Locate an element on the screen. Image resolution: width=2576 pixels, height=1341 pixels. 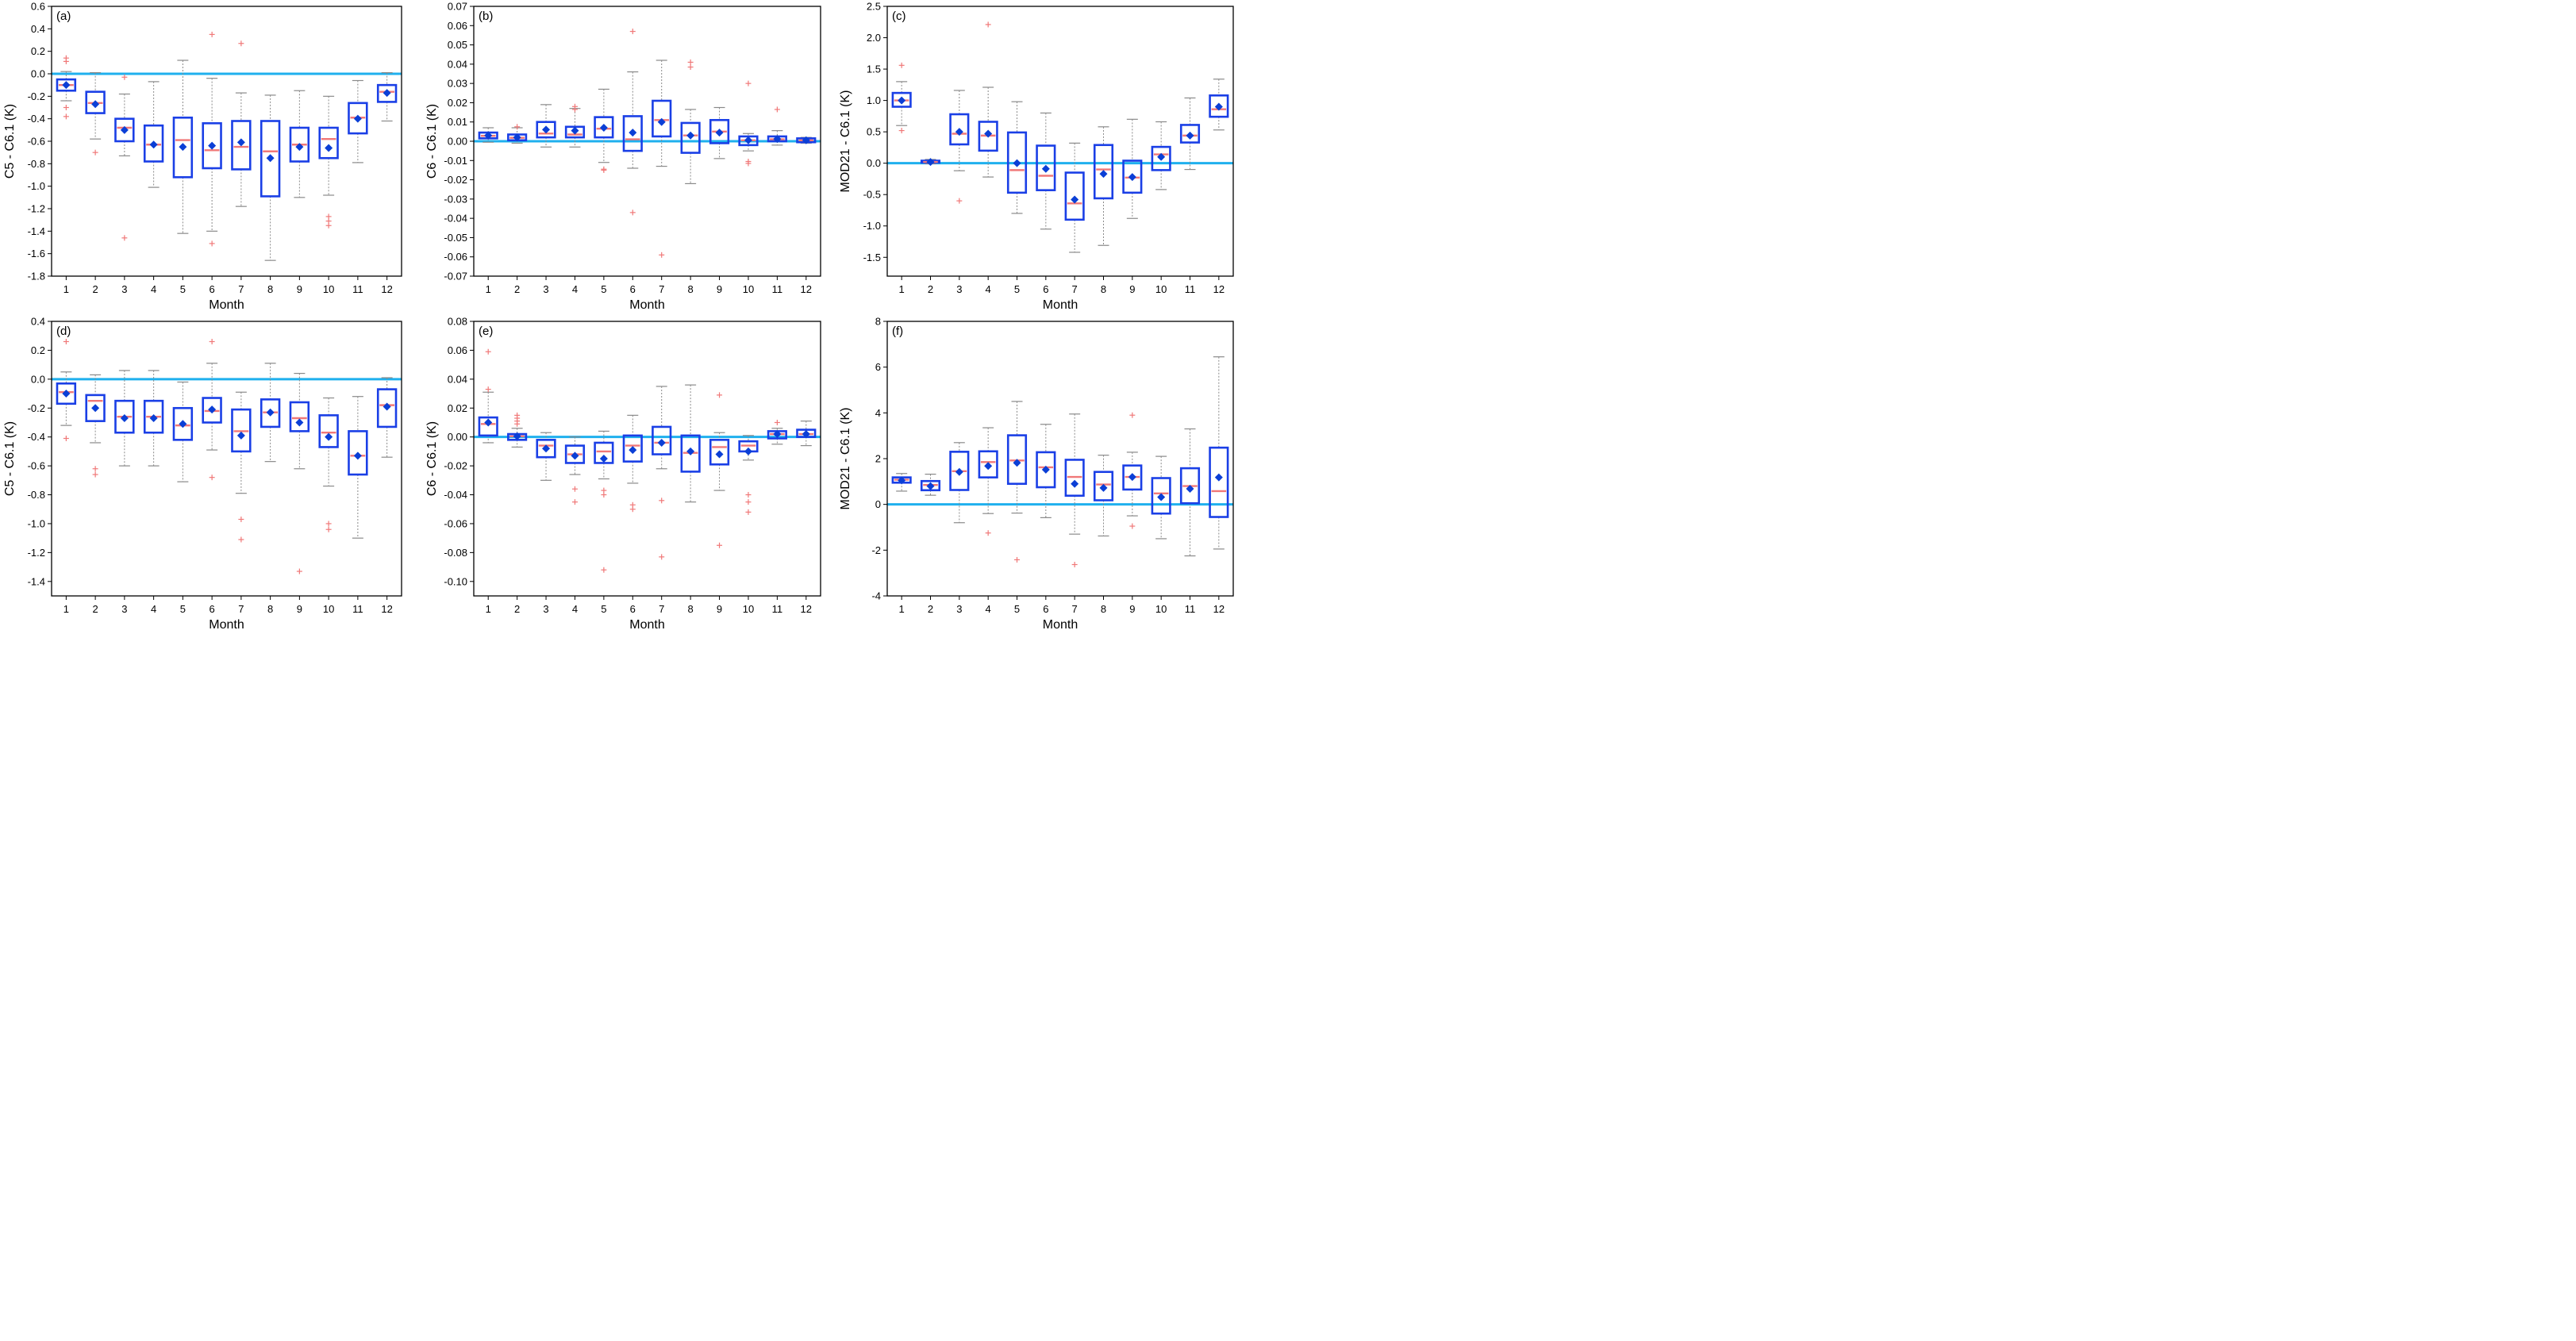
panel-label: (b) is located at coordinates (486, 16).